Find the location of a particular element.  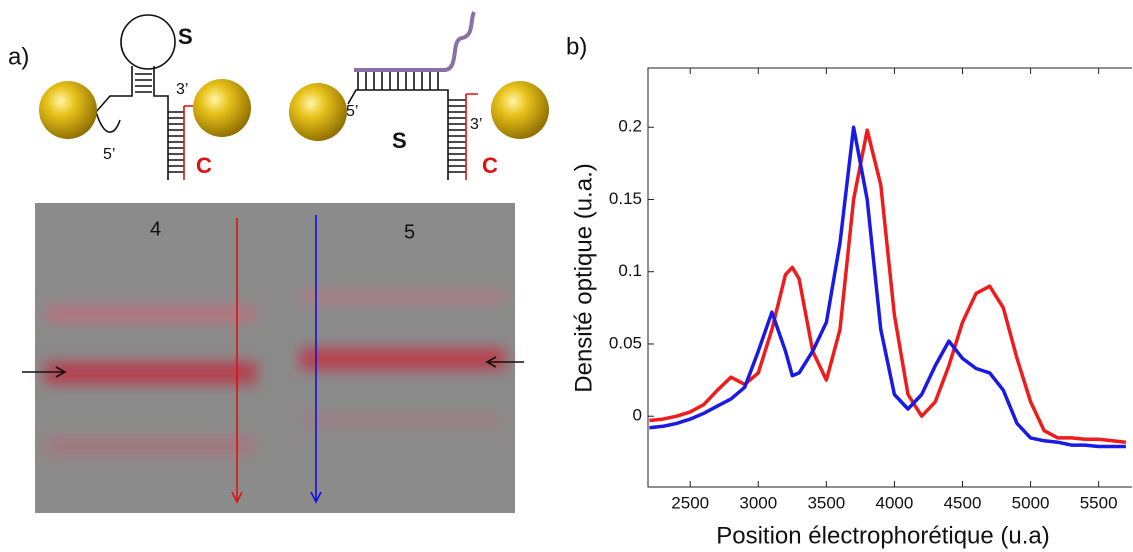

panel-label: a) is located at coordinates (18, 56).